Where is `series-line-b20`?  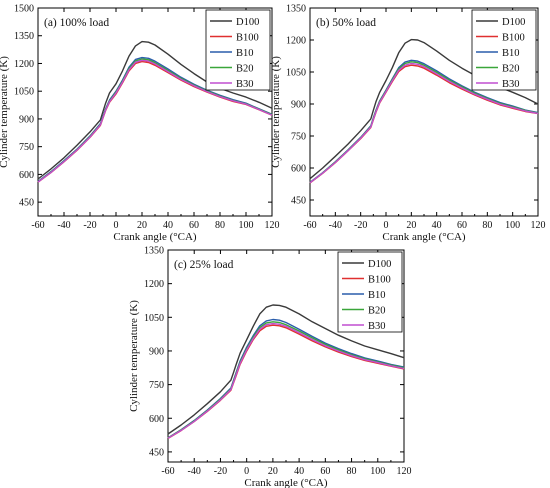 series-line-b20 is located at coordinates (286, 380).